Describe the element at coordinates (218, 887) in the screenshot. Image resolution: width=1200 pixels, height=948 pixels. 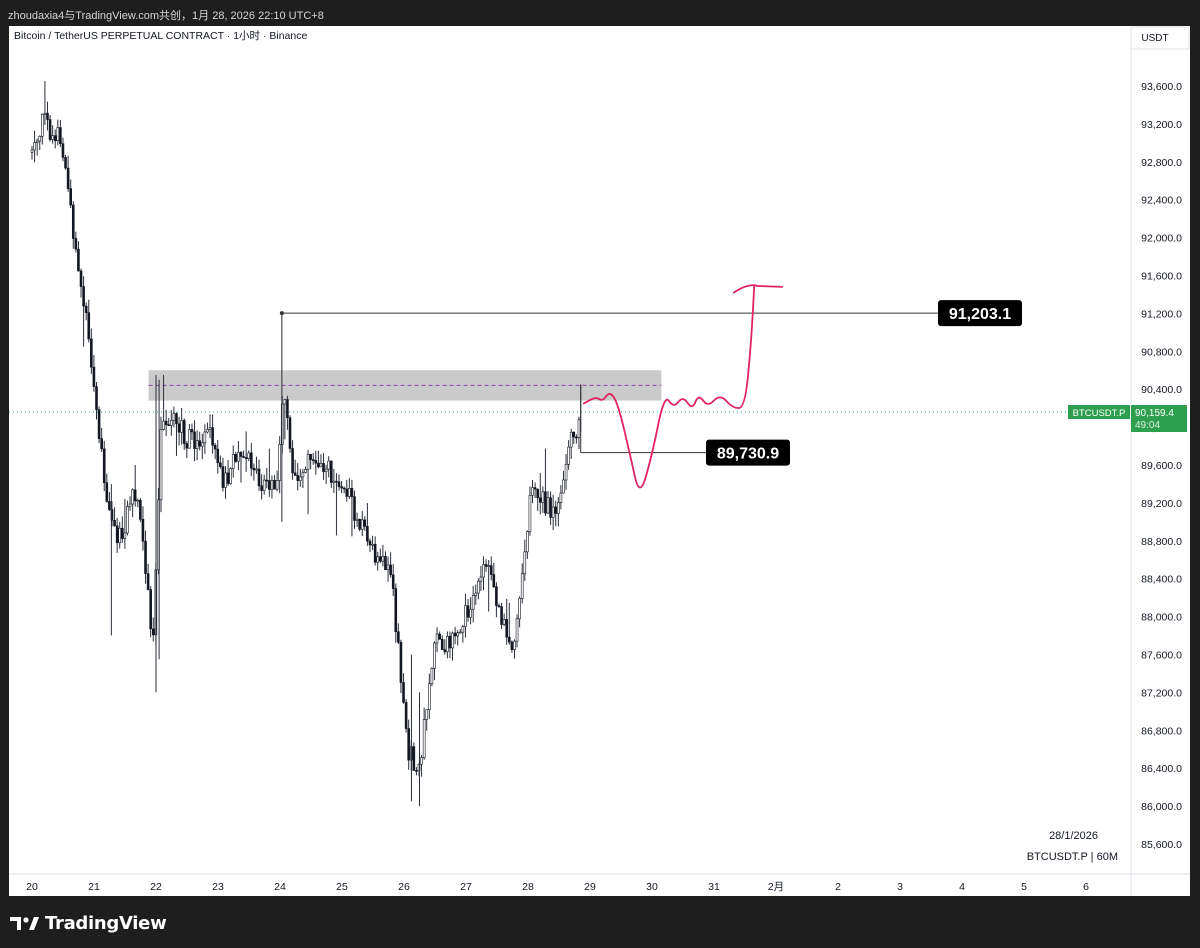
I see `time-tick-label: 23` at that location.